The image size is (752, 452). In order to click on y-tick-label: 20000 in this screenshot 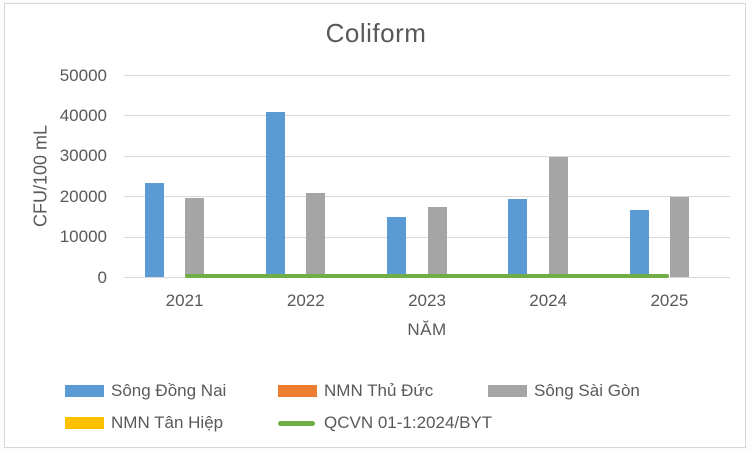, I will do `click(83, 196)`.